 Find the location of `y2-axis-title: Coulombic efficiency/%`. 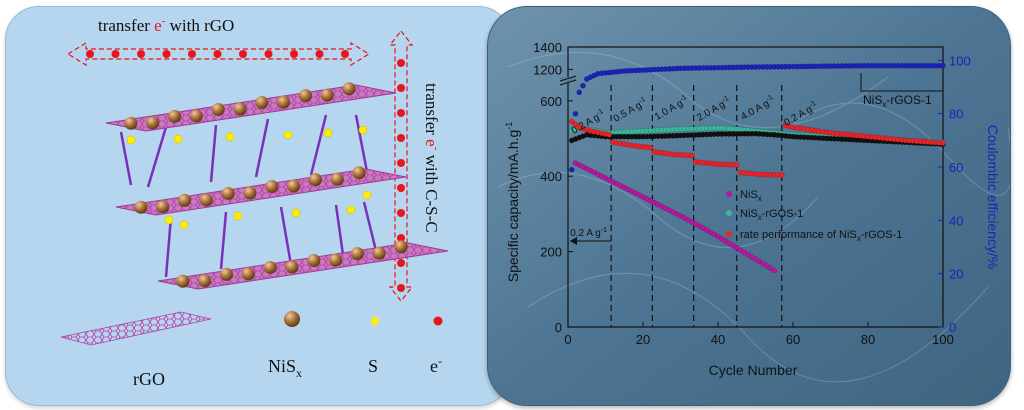

y2-axis-title: Coulombic efficiency/% is located at coordinates (993, 197).